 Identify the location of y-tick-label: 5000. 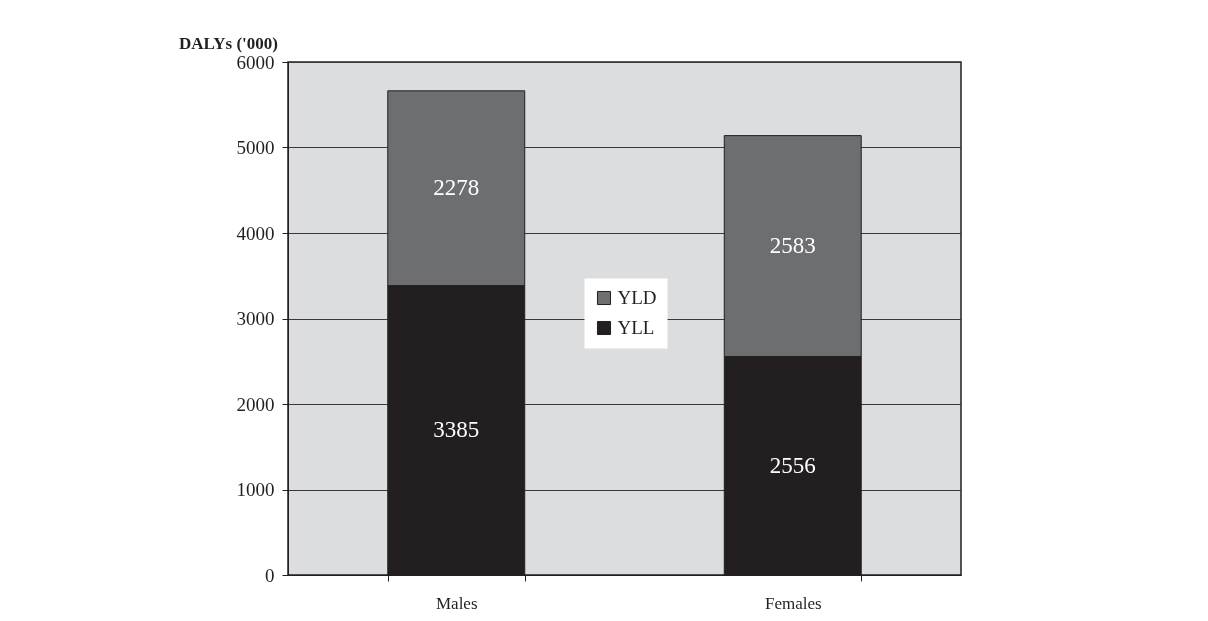
(255, 147).